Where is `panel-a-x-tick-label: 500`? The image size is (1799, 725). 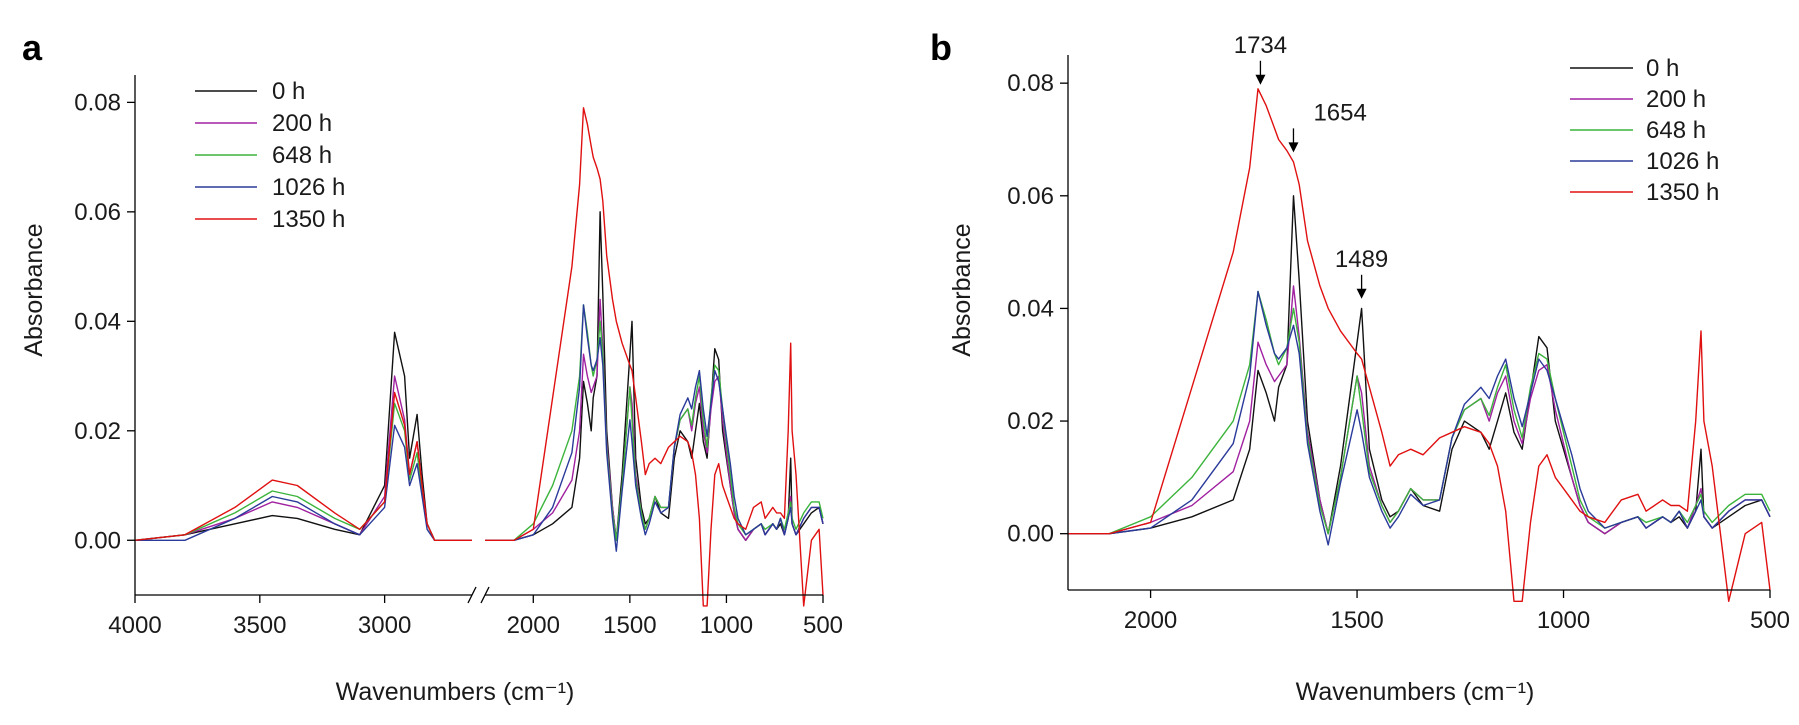 panel-a-x-tick-label: 500 is located at coordinates (823, 625).